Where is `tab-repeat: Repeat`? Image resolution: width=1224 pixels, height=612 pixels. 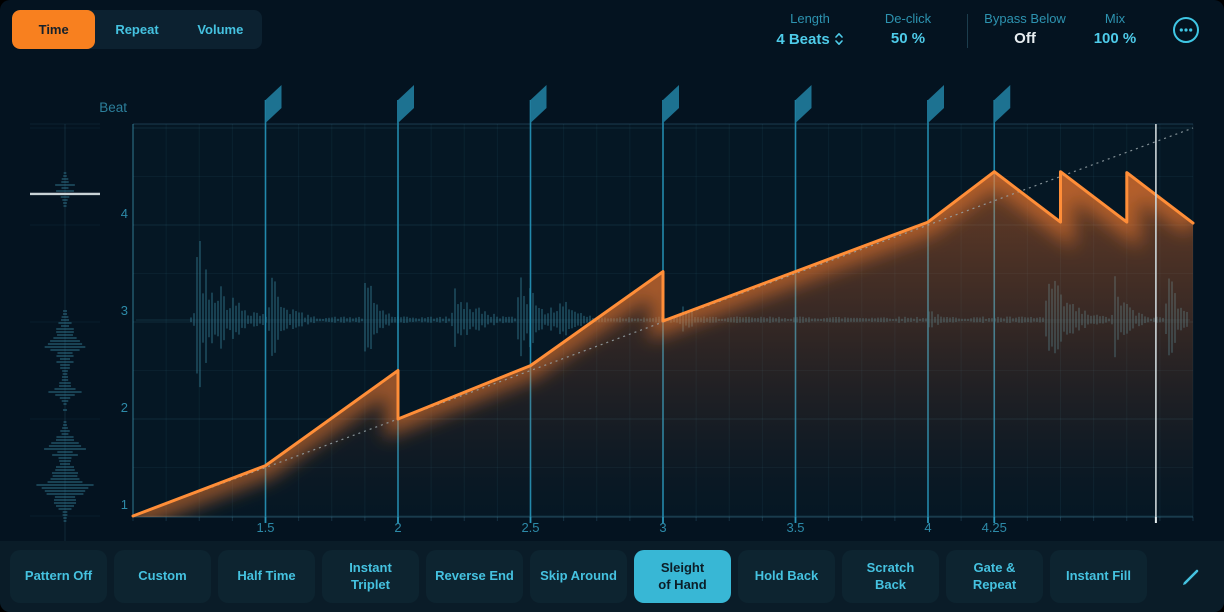 tab-repeat: Repeat is located at coordinates (136, 29).